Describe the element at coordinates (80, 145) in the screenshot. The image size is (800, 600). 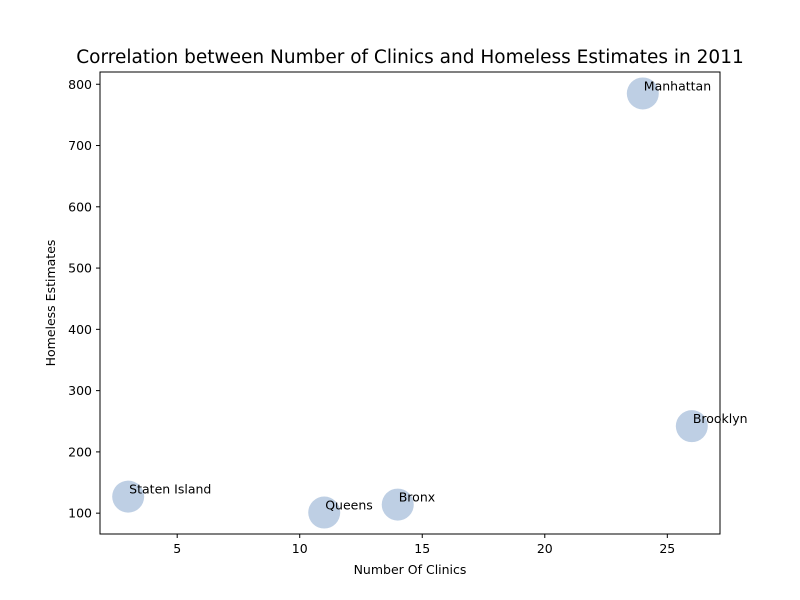
I see `y-tick-label: 700` at that location.